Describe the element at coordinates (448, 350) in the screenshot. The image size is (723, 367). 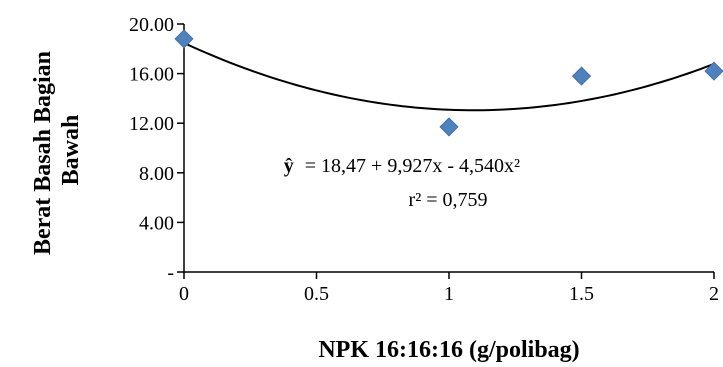
I see `x-axis-title: NPK 16:16:16 (g/polibag)` at that location.